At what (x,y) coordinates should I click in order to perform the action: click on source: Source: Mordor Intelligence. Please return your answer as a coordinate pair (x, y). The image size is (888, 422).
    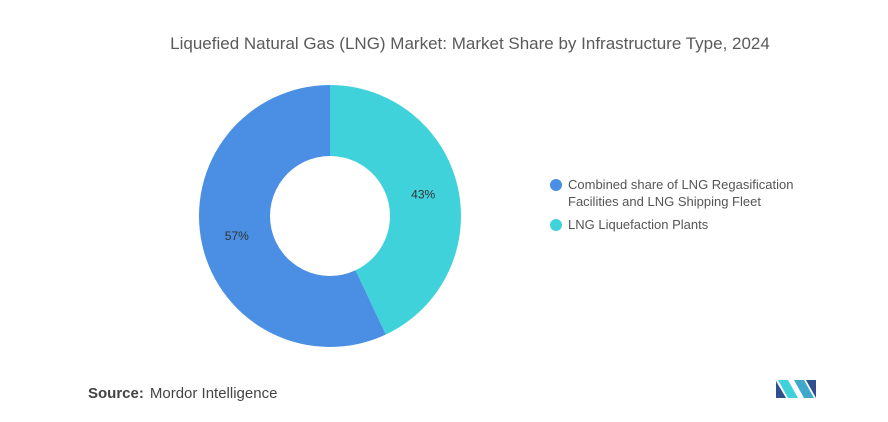
    Looking at the image, I should click on (182, 393).